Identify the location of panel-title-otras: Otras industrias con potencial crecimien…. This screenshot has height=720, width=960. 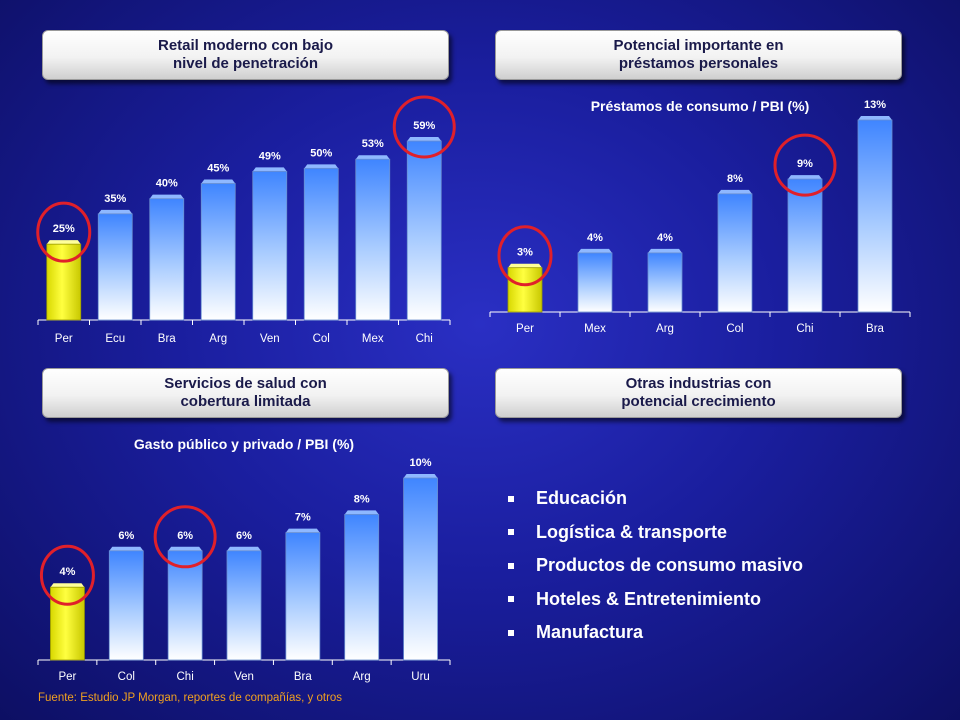
(698, 393).